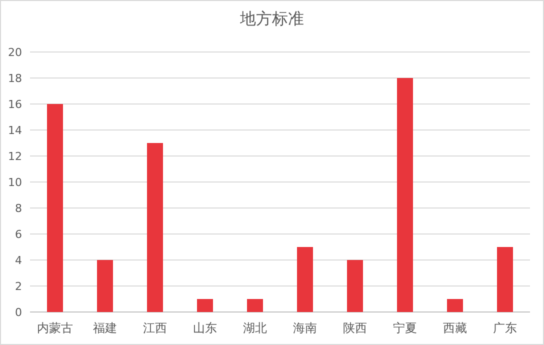 This screenshot has width=544, height=345. What do you see at coordinates (305, 328) in the screenshot?
I see `x-tick-label: 海南` at bounding box center [305, 328].